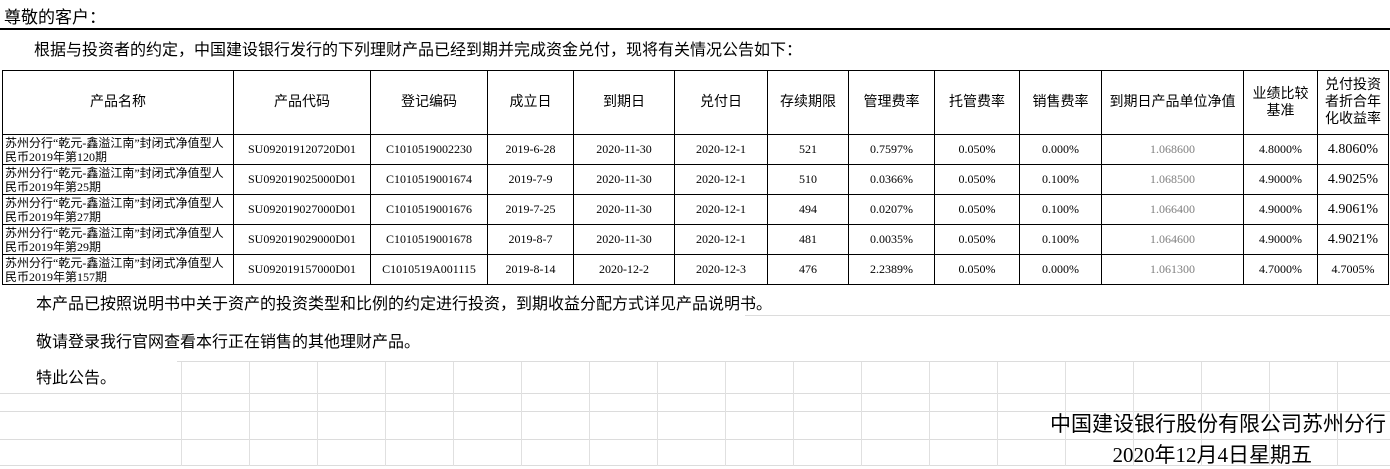  What do you see at coordinates (695, 29) in the screenshot?
I see `horizontal-rule` at bounding box center [695, 29].